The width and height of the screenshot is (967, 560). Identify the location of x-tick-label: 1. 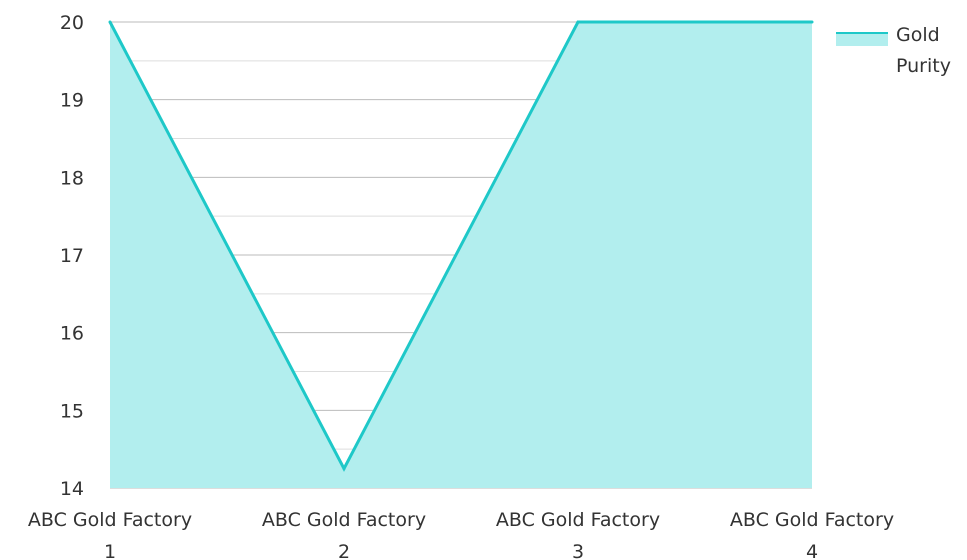
(110, 550).